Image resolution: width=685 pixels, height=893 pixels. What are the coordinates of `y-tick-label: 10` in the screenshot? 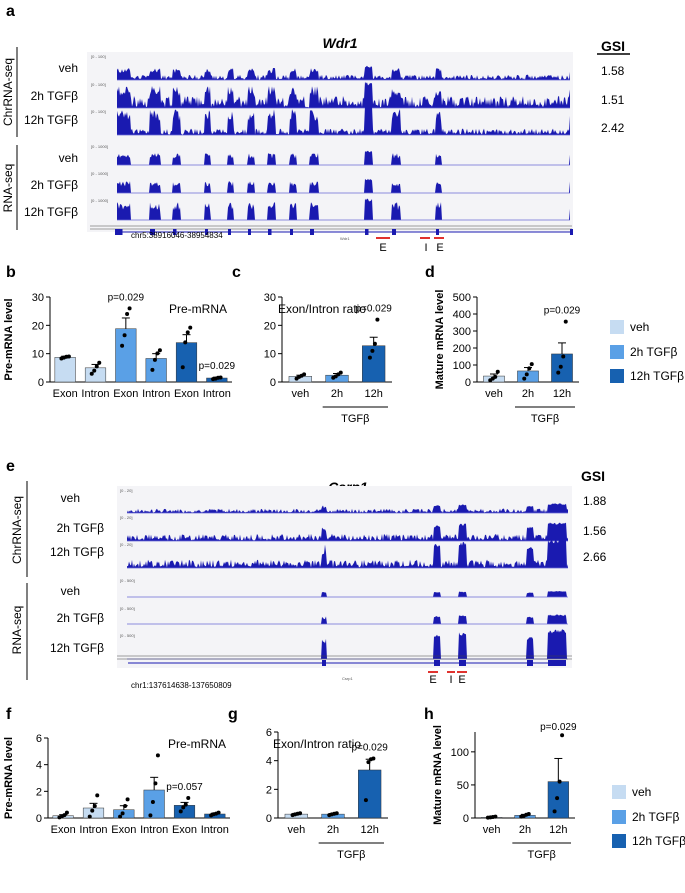 It's located at (38, 355).